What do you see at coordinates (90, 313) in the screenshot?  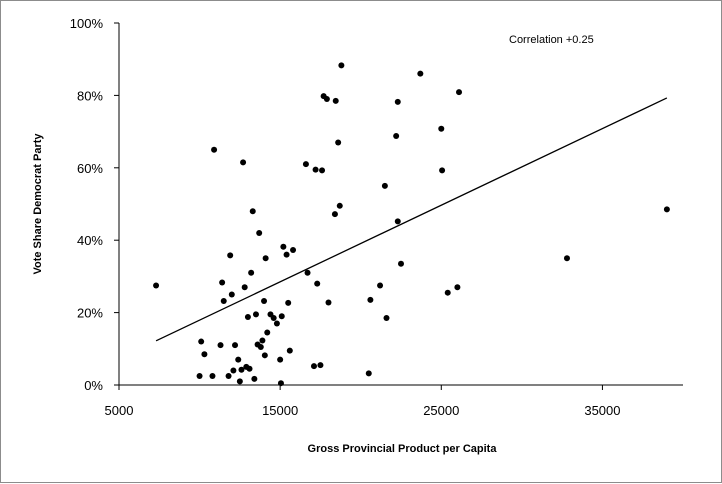 I see `y-tick-label: 20%` at bounding box center [90, 313].